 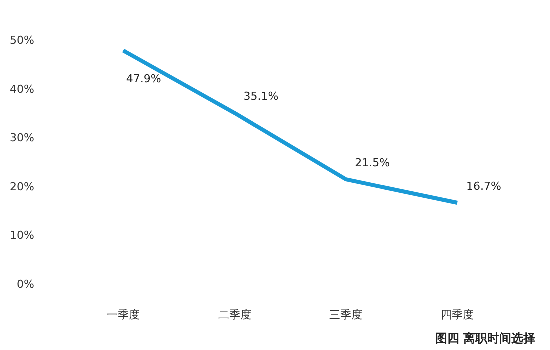 I want to click on y-tick-label: 20%, so click(x=22, y=187).